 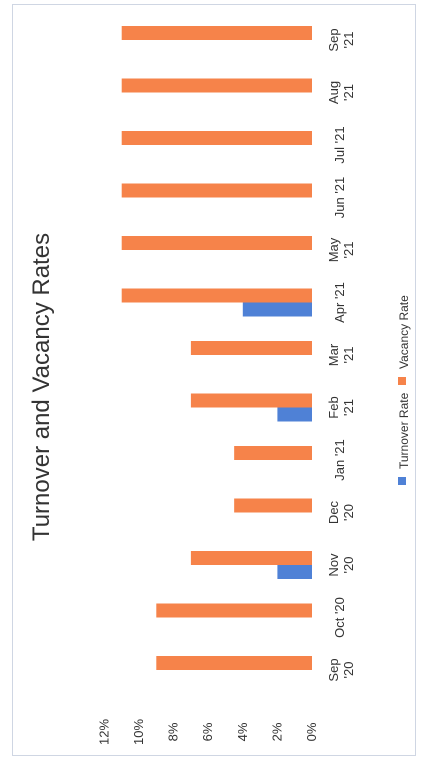 What do you see at coordinates (341, 669) in the screenshot?
I see `category-label: Sep'20` at bounding box center [341, 669].